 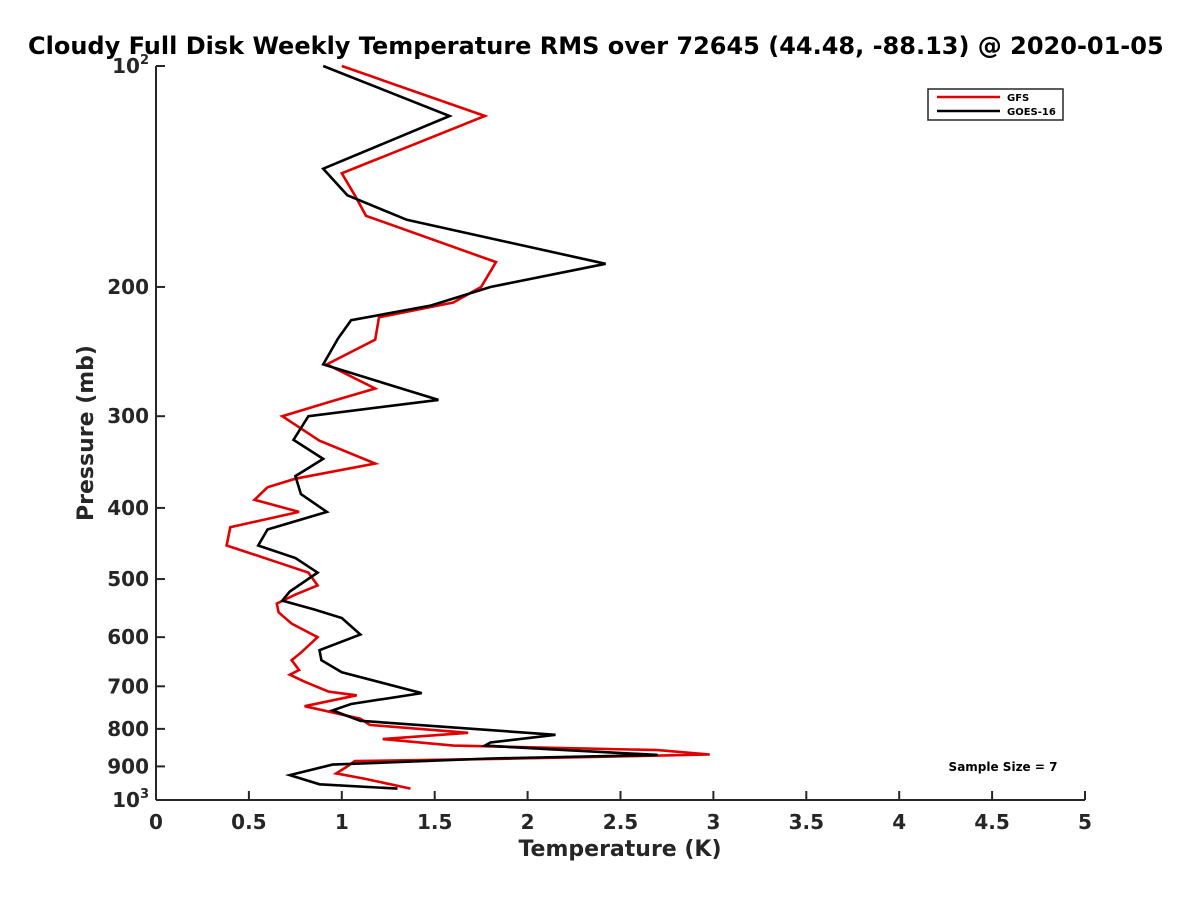 What do you see at coordinates (156, 822) in the screenshot?
I see `x-tick-label: 0` at bounding box center [156, 822].